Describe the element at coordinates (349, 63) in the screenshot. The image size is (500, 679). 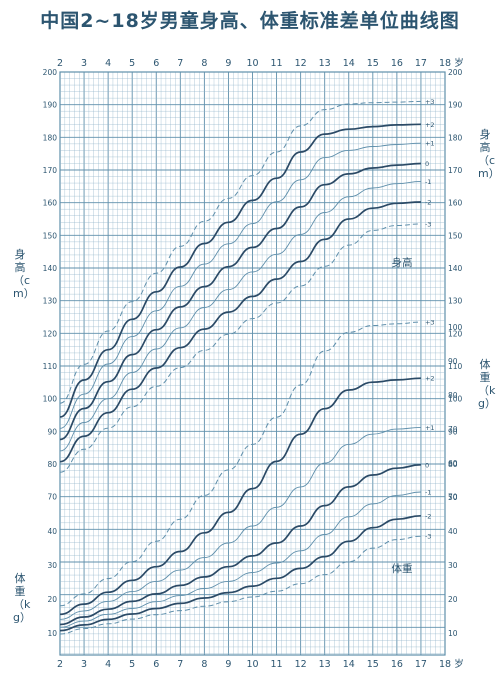
I see `top-age-tick-label: 14` at that location.